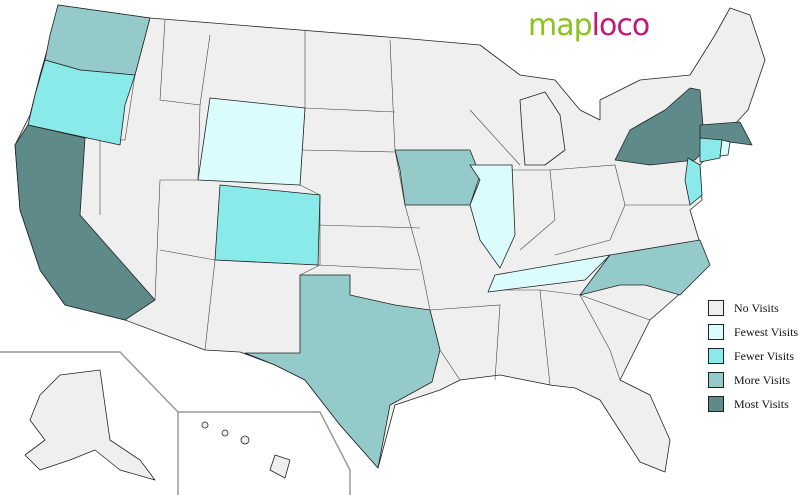 Image resolution: width=800 pixels, height=495 pixels. I want to click on legend-item-fewest-visits: Fewest Visits, so click(753, 332).